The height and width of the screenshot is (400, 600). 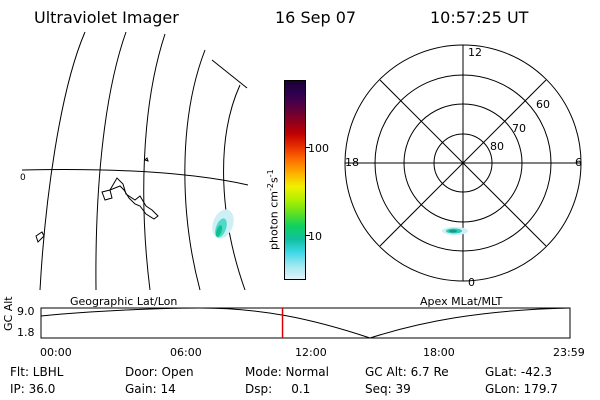 I want to click on colorbar, so click(x=295, y=180).